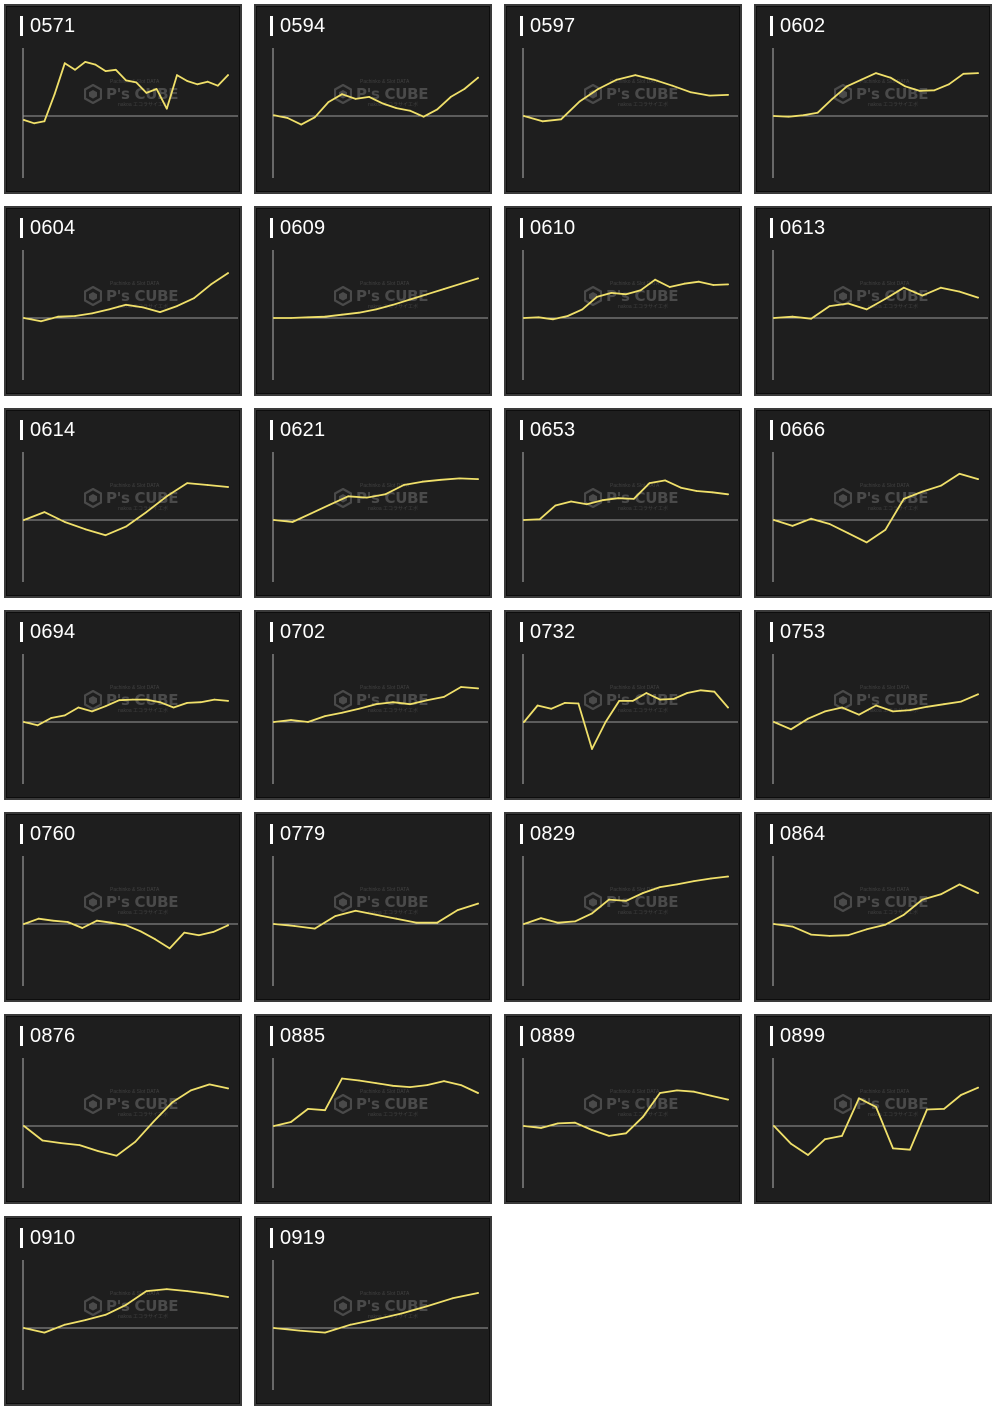 The height and width of the screenshot is (1414, 1000). I want to click on cube-logo-core, so click(843, 902).